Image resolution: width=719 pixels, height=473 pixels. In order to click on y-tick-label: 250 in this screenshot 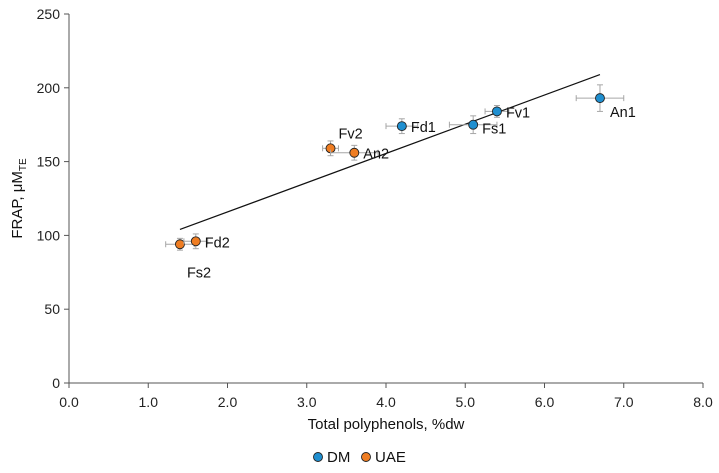, I will do `click(49, 14)`.